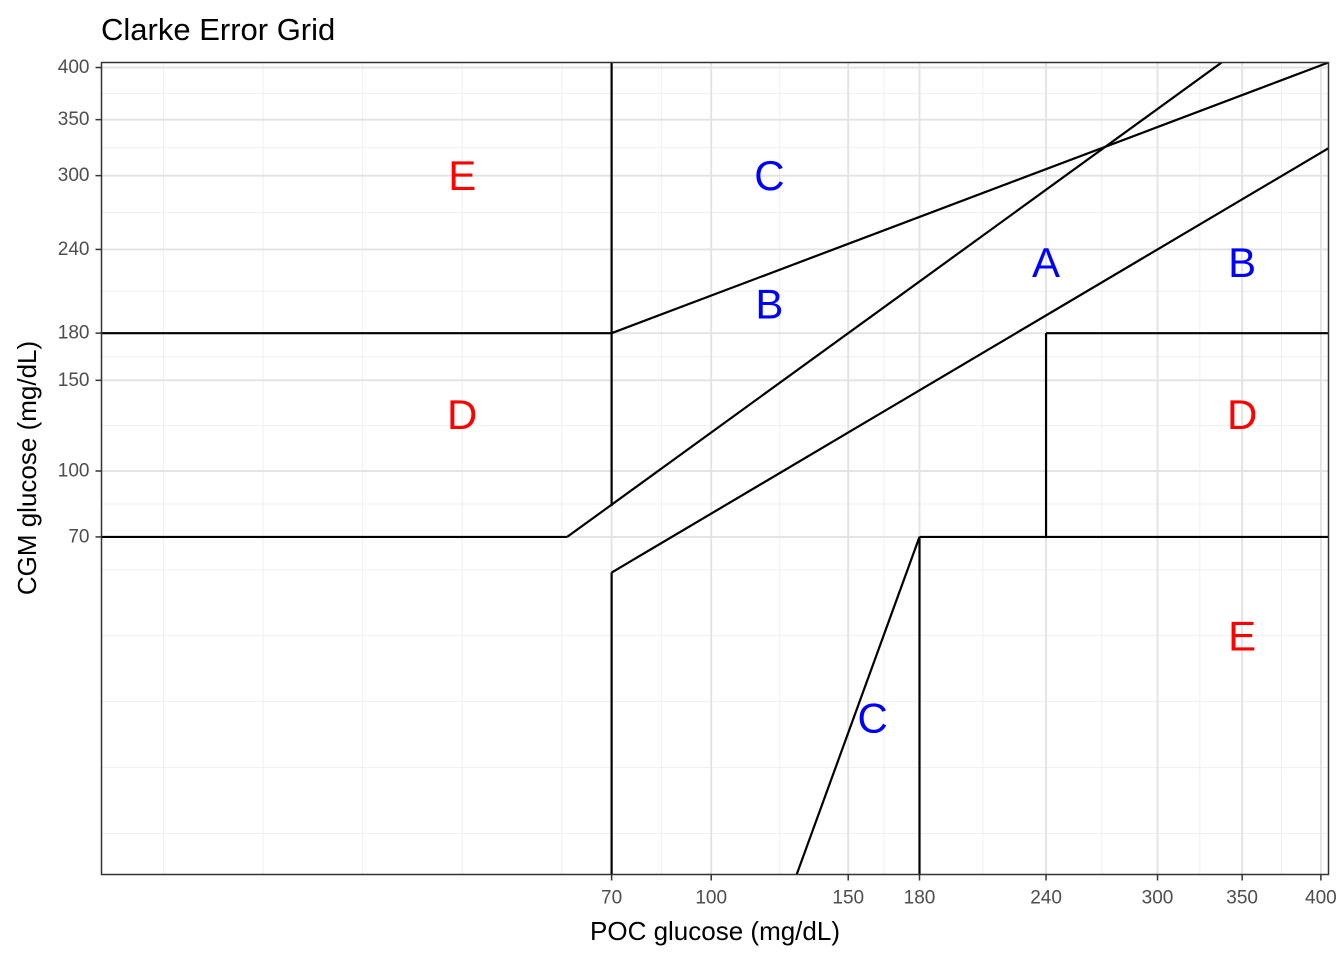 The image size is (1344, 960). Describe the element at coordinates (78, 536) in the screenshot. I see `y-tick-label: 70` at that location.